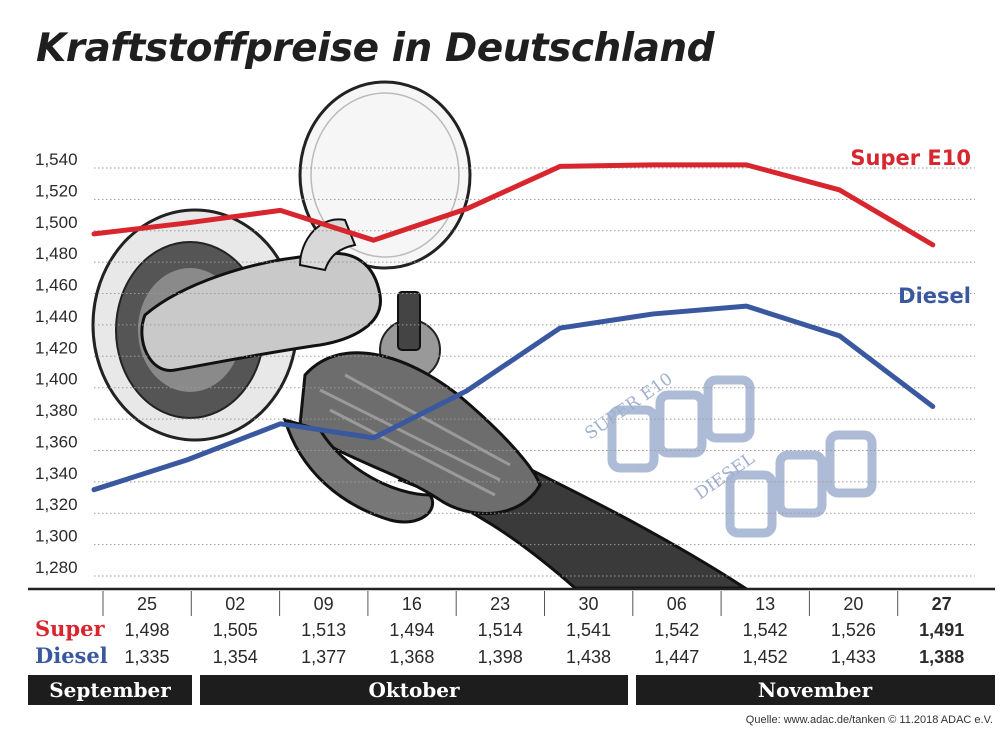 The image size is (1007, 748). What do you see at coordinates (765, 657) in the screenshot?
I see `value-cell-diesel: 1,452` at bounding box center [765, 657].